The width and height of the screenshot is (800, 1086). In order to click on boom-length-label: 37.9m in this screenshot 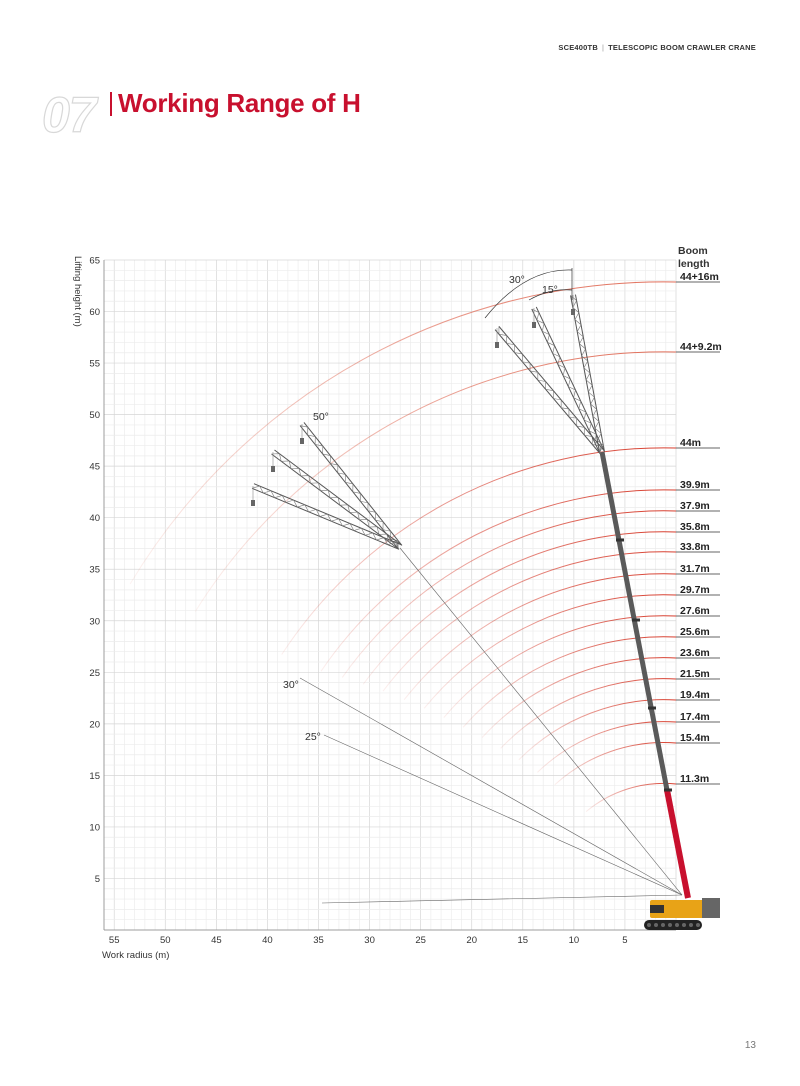, I will do `click(695, 506)`.